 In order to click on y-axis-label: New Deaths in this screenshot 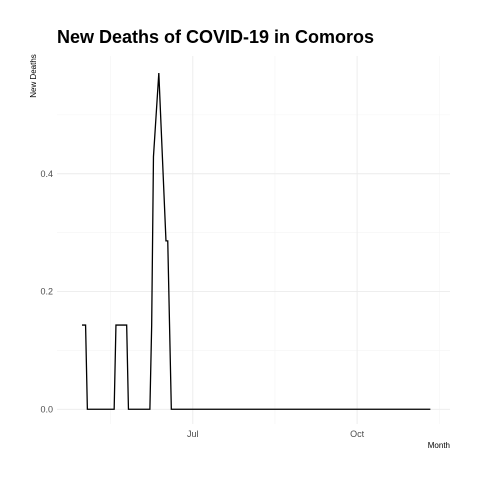, I will do `click(33, 76)`.